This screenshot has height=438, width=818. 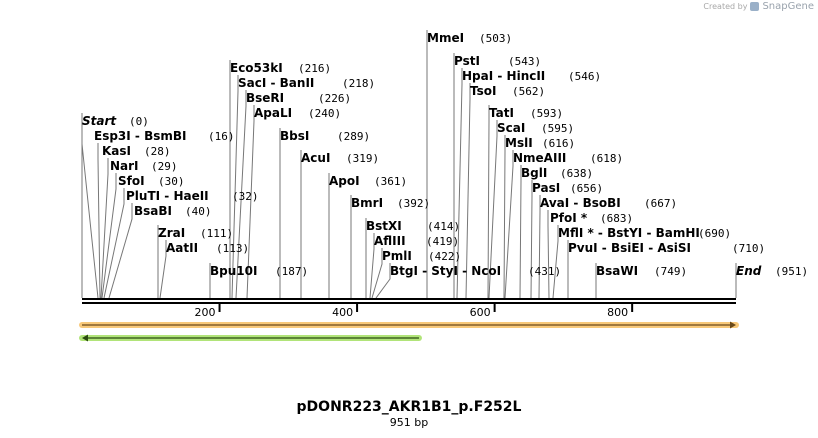 I want to click on site-name-label: AatII, so click(x=182, y=248).